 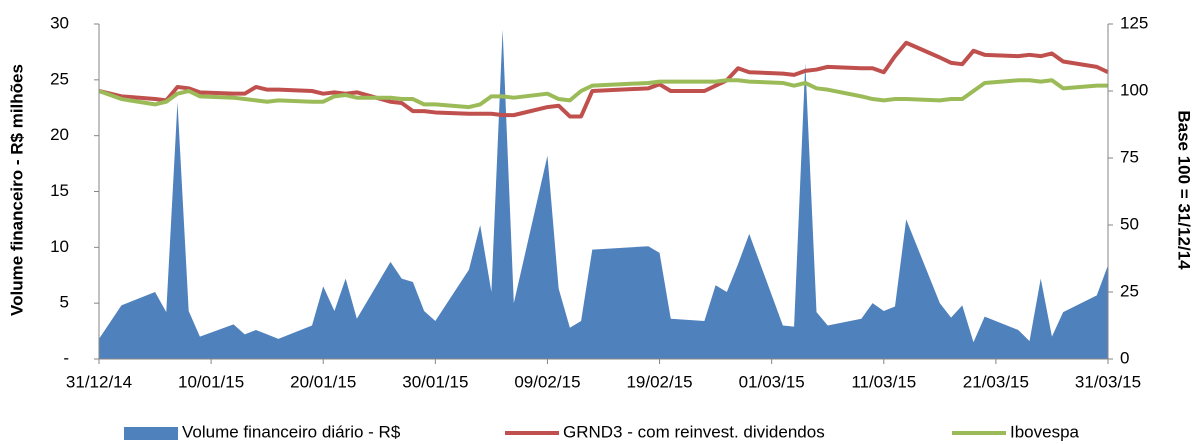 What do you see at coordinates (1184, 190) in the screenshot?
I see `y2-axis-label: Base 100 = 31/12/14` at bounding box center [1184, 190].